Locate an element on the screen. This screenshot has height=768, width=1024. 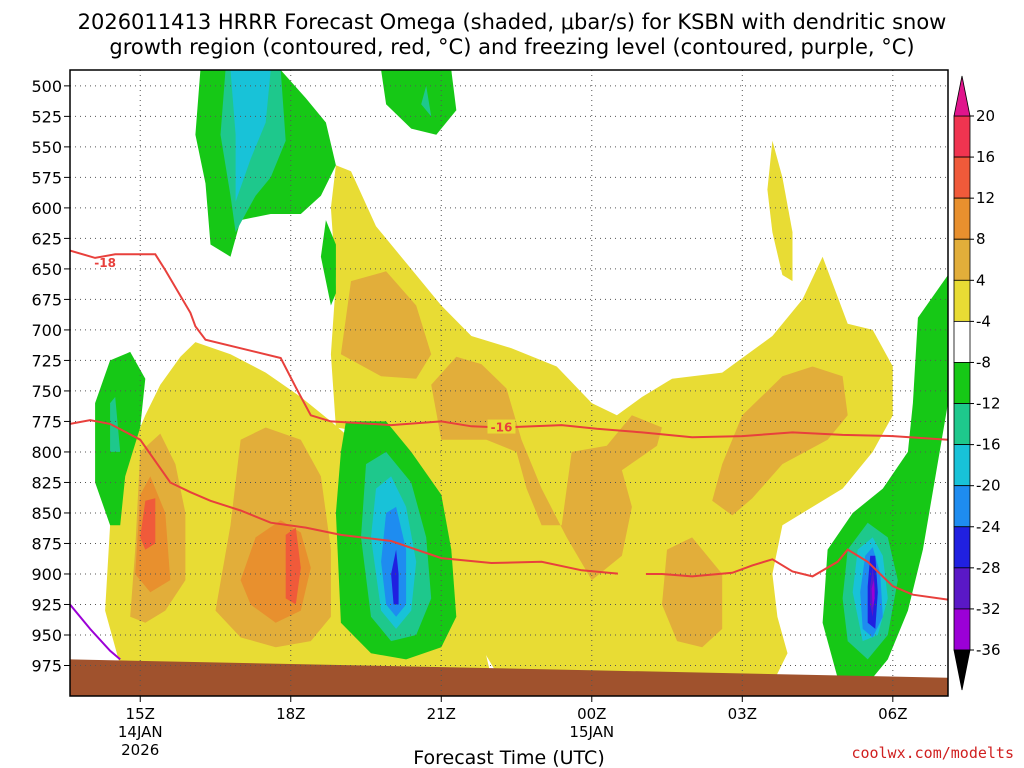
colorbar-label--8: -8 is located at coordinates (983, 362).